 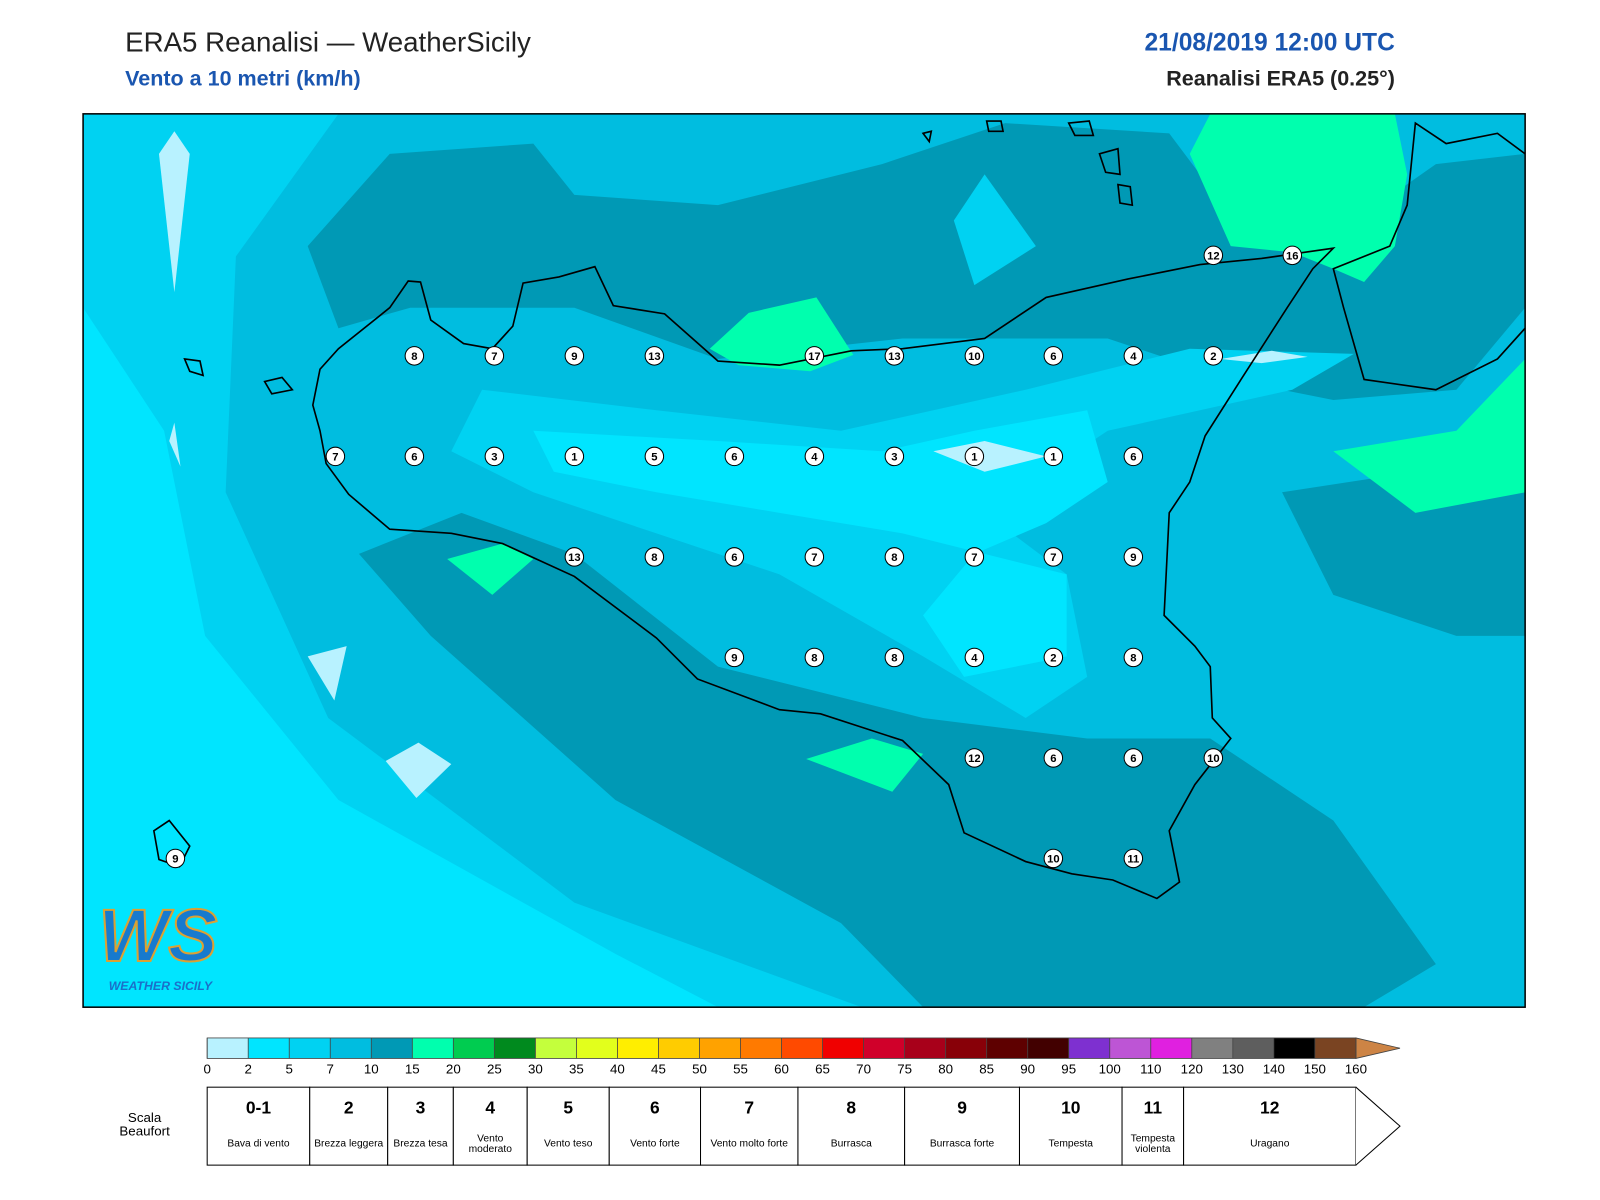 What do you see at coordinates (814, 357) in the screenshot?
I see `station-value: 17` at bounding box center [814, 357].